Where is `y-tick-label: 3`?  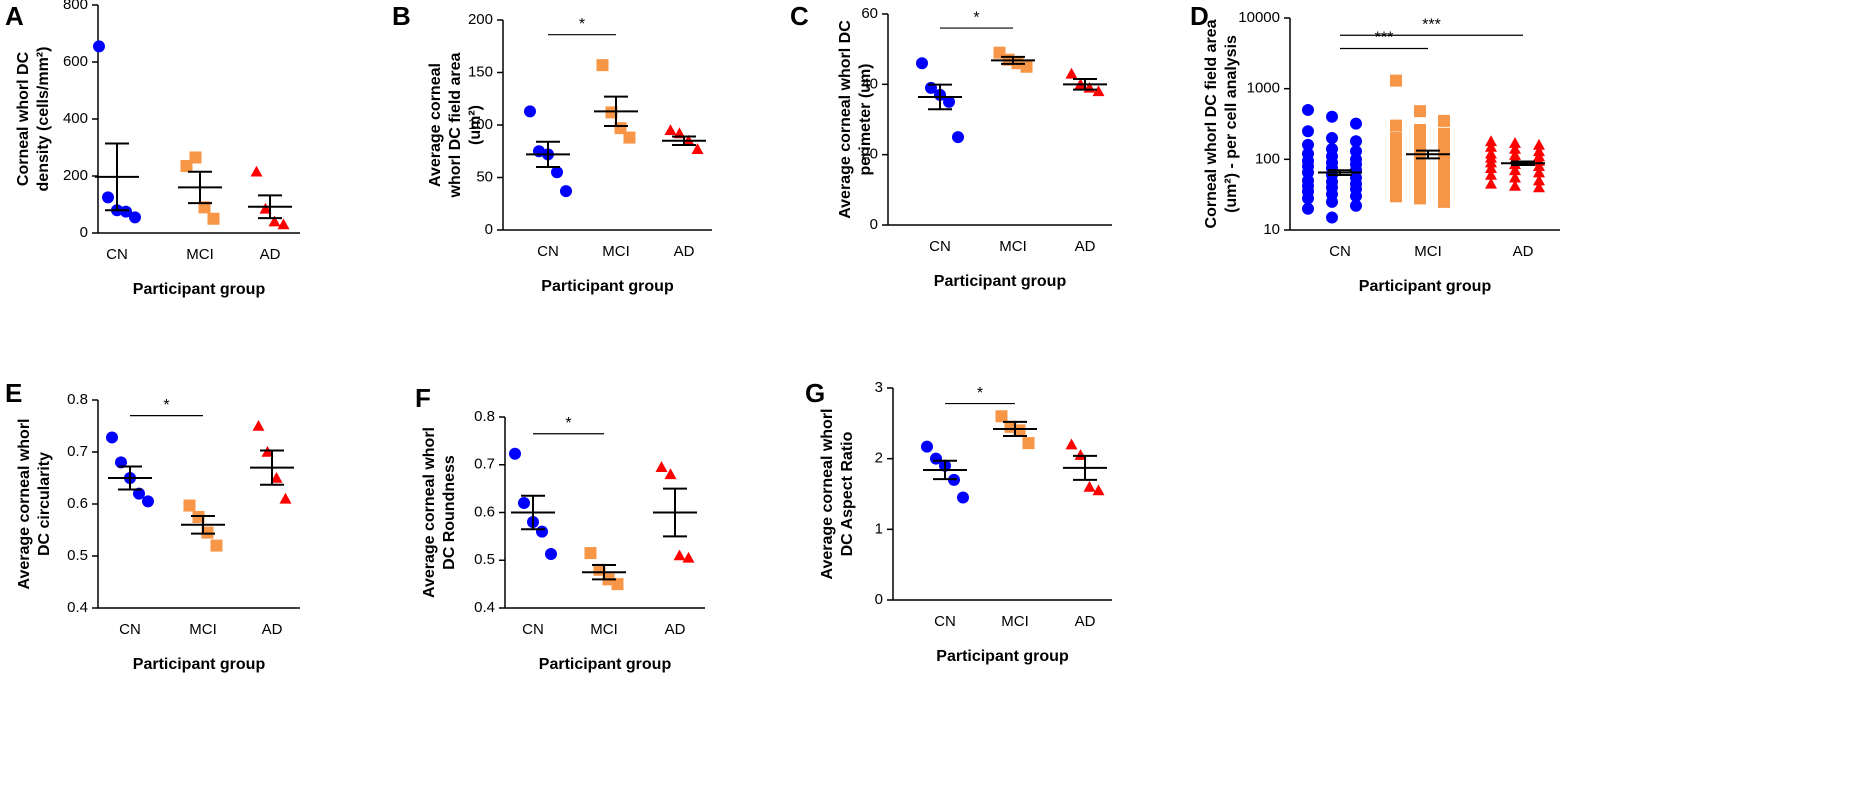
y-tick-label: 3 is located at coordinates (879, 387).